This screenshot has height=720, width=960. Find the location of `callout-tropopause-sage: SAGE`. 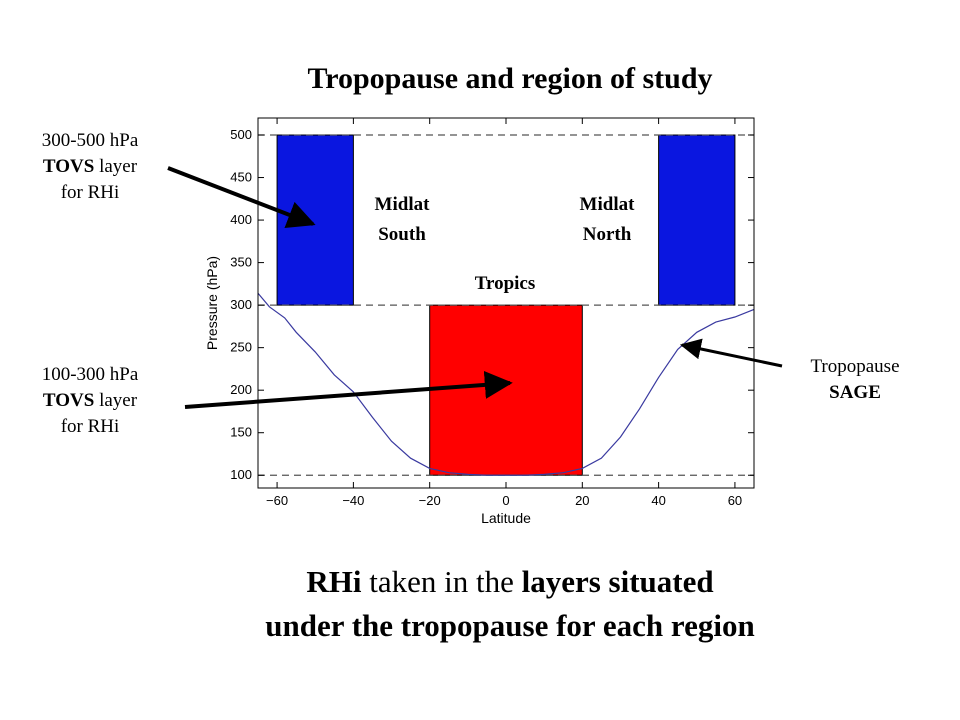

callout-tropopause-sage: SAGE is located at coordinates (855, 392).